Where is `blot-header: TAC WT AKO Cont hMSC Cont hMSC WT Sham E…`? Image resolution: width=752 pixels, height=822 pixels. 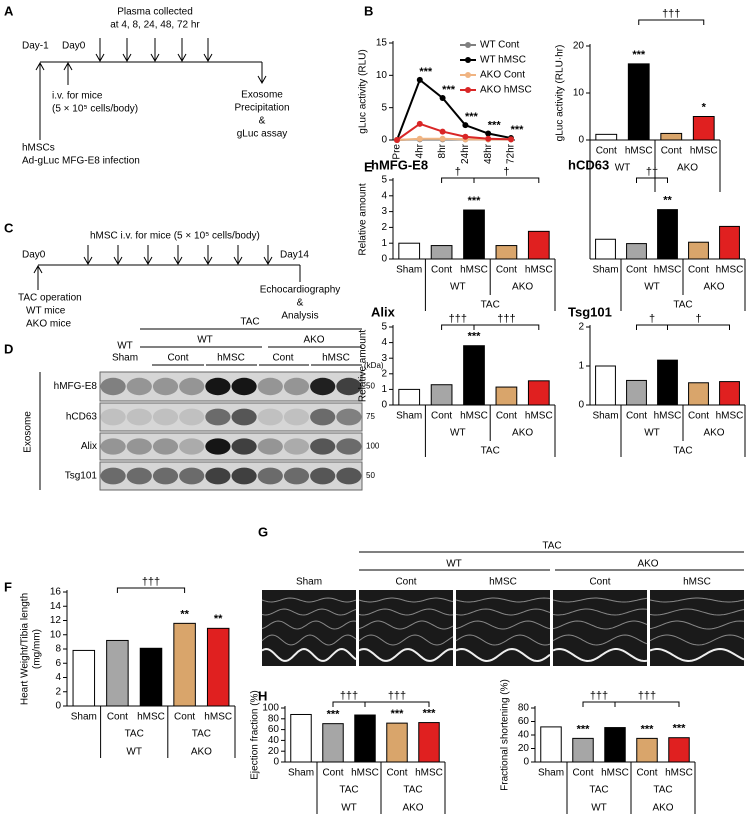
blot-header: TAC WT AKO Cont hMSC Cont hMSC WT Sham E… is located at coordinates (203, 403).